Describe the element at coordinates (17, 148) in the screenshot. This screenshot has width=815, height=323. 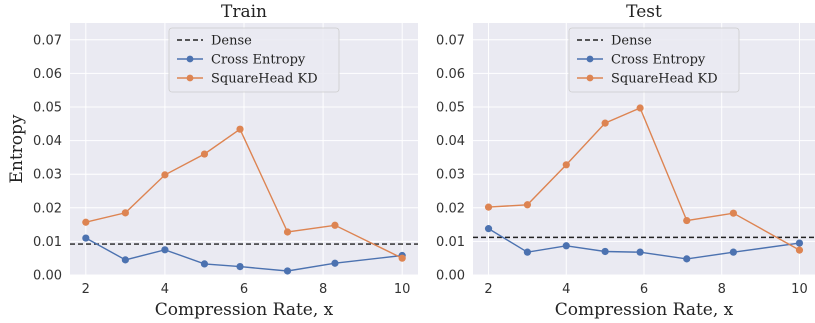
I see `y-axis-label: Entropy` at that location.